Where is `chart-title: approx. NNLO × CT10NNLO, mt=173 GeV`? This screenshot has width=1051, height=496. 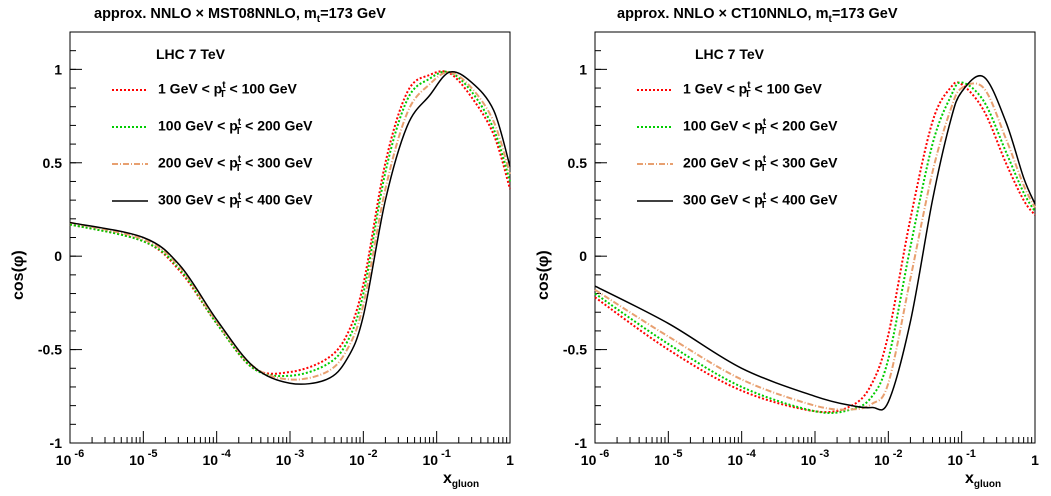
chart-title: approx. NNLO × CT10NNLO, mt=173 GeV is located at coordinates (757, 15).